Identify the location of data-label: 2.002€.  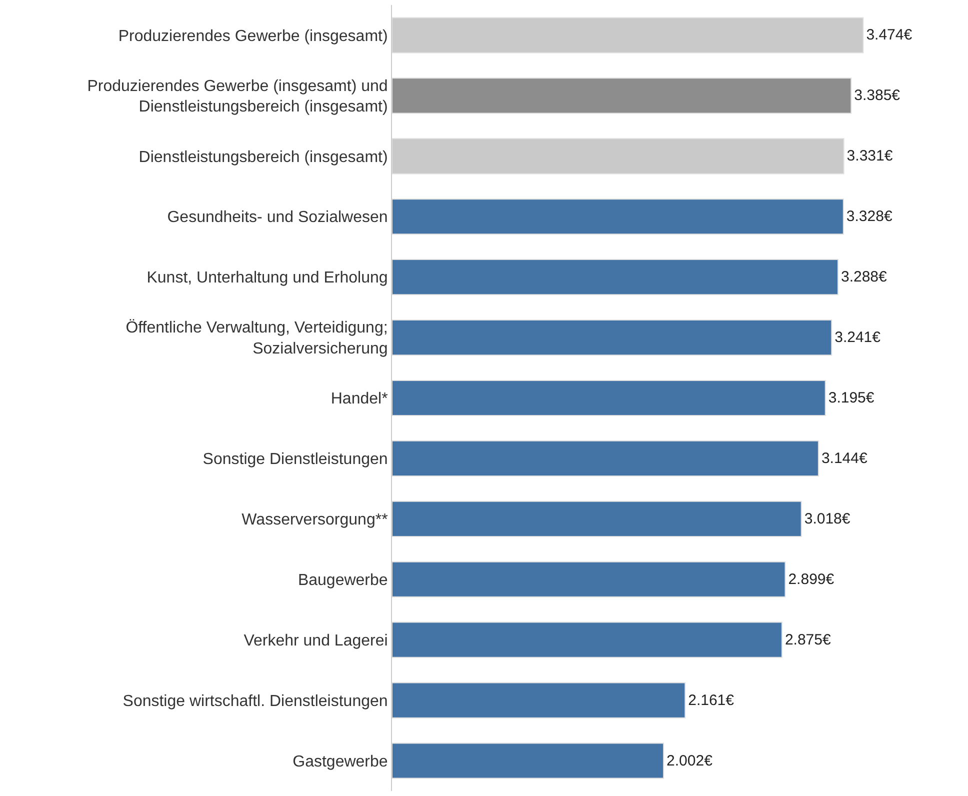
(690, 761).